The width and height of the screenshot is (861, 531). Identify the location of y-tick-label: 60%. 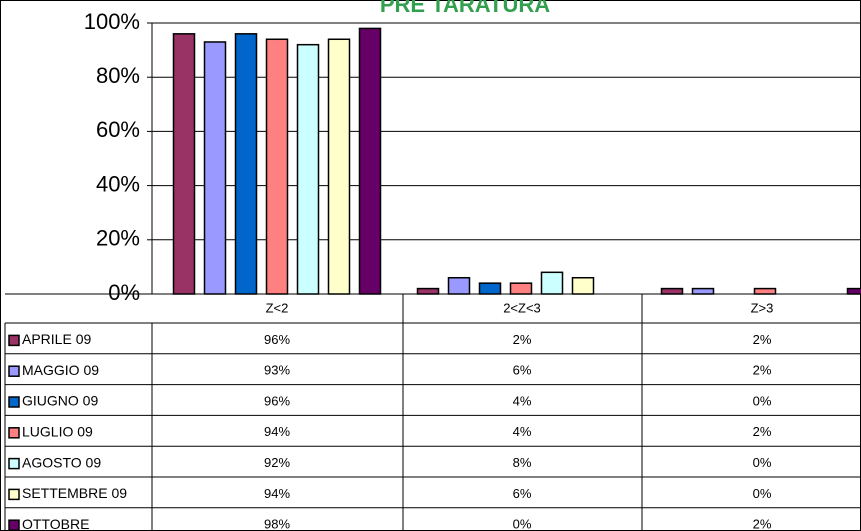
(118, 129).